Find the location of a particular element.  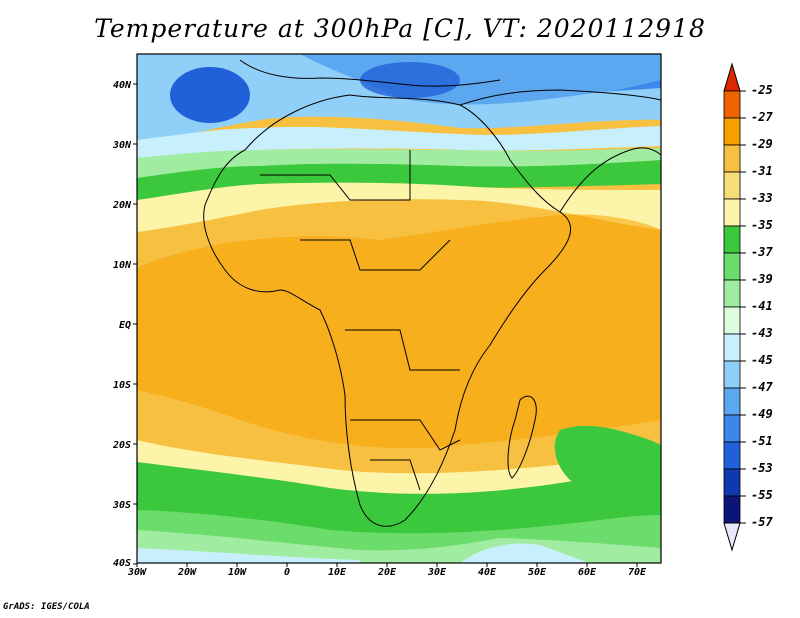

colorbar-label: -41 is located at coordinates (762, 306).